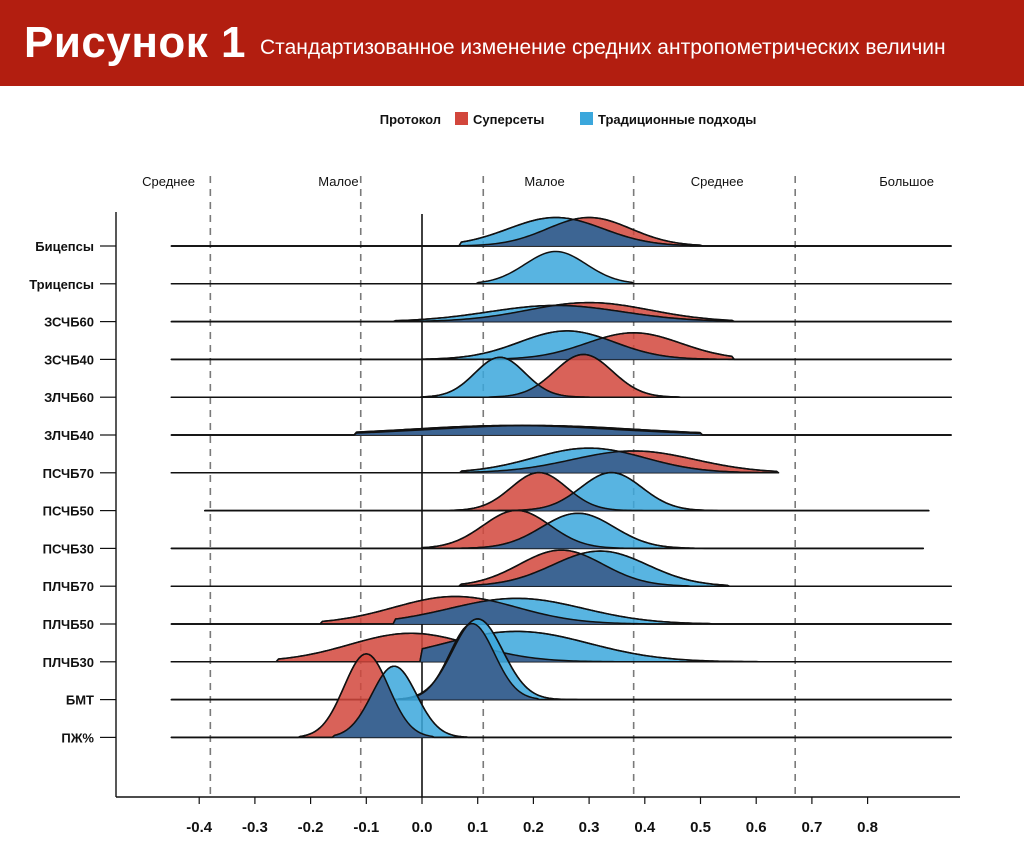  Describe the element at coordinates (69, 397) in the screenshot. I see `row-label: ЗЛЧБ60` at that location.